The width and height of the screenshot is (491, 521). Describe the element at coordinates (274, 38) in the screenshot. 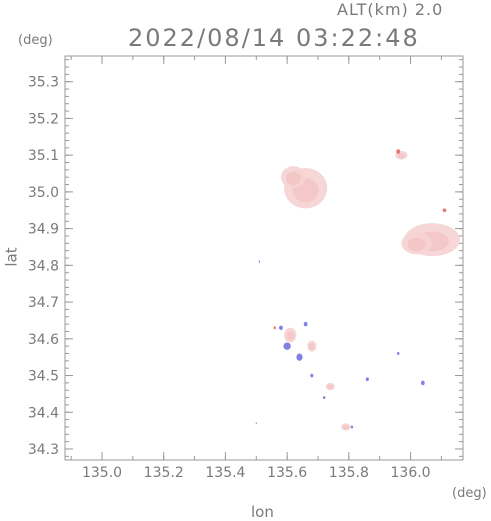

I see `timestamp-title: 2022/08/14 03:22:48` at that location.